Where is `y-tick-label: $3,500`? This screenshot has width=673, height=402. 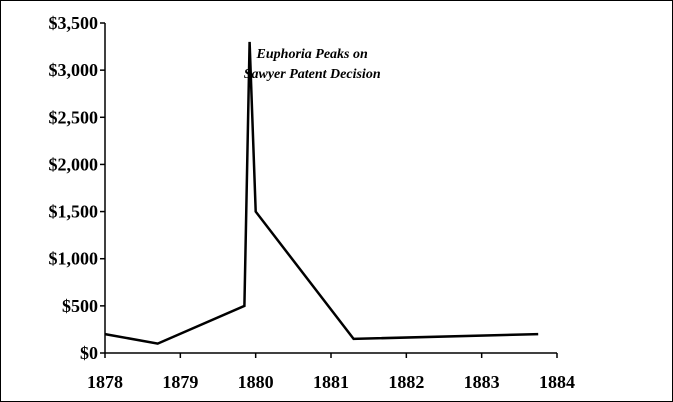 y-tick-label: $3,500 is located at coordinates (74, 23).